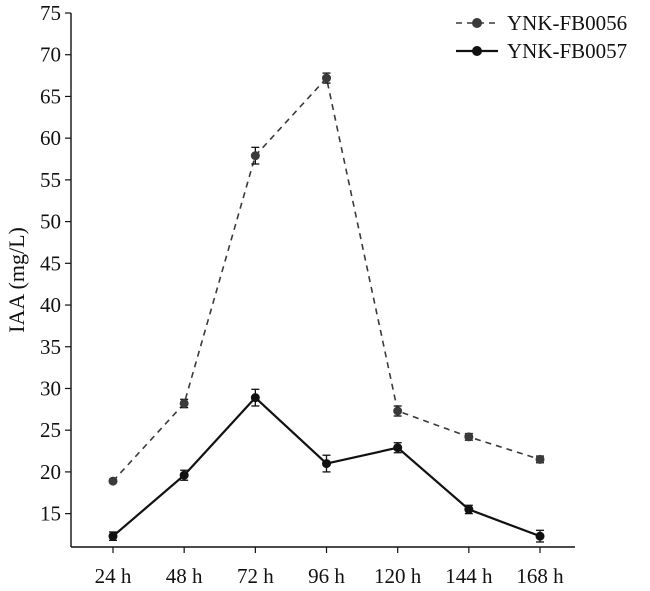  What do you see at coordinates (50, 430) in the screenshot?
I see `y-tick-label: 25` at bounding box center [50, 430].